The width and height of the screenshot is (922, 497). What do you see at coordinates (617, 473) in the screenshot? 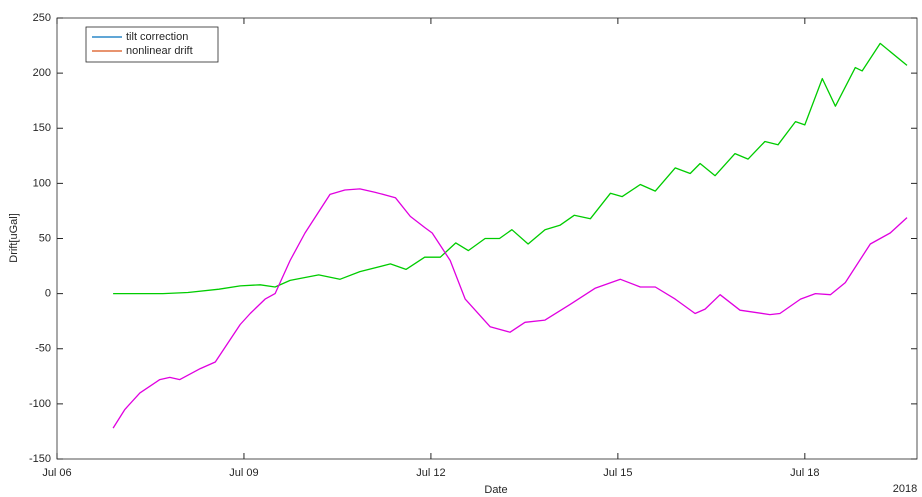
I see `x-tick-label: Jul 15` at bounding box center [617, 473].